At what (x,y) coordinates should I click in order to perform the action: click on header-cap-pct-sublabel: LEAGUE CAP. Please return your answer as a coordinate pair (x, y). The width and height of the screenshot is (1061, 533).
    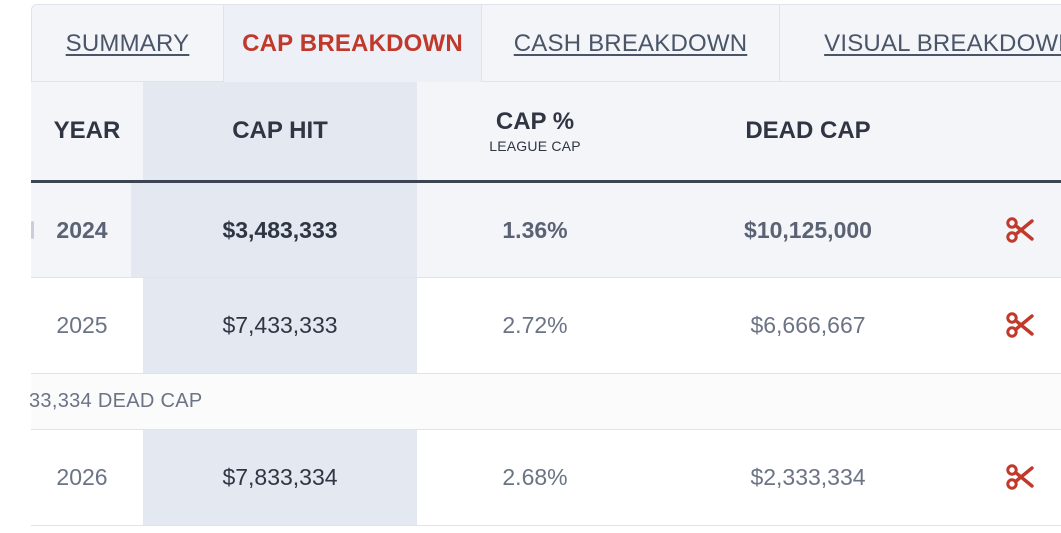
    Looking at the image, I should click on (535, 146).